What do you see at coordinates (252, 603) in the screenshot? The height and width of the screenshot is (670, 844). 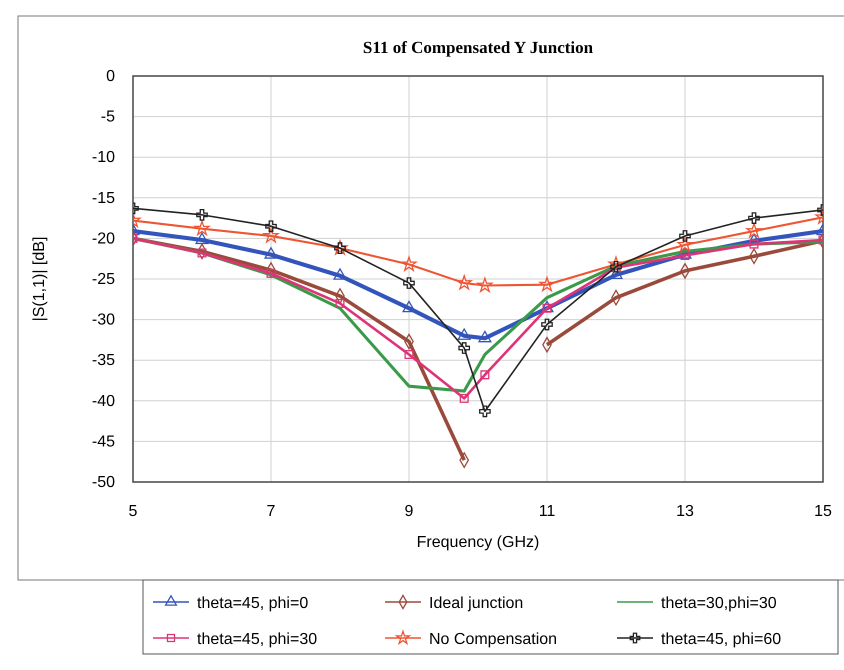 I see `legend-label: theta=45, phi=0` at bounding box center [252, 603].